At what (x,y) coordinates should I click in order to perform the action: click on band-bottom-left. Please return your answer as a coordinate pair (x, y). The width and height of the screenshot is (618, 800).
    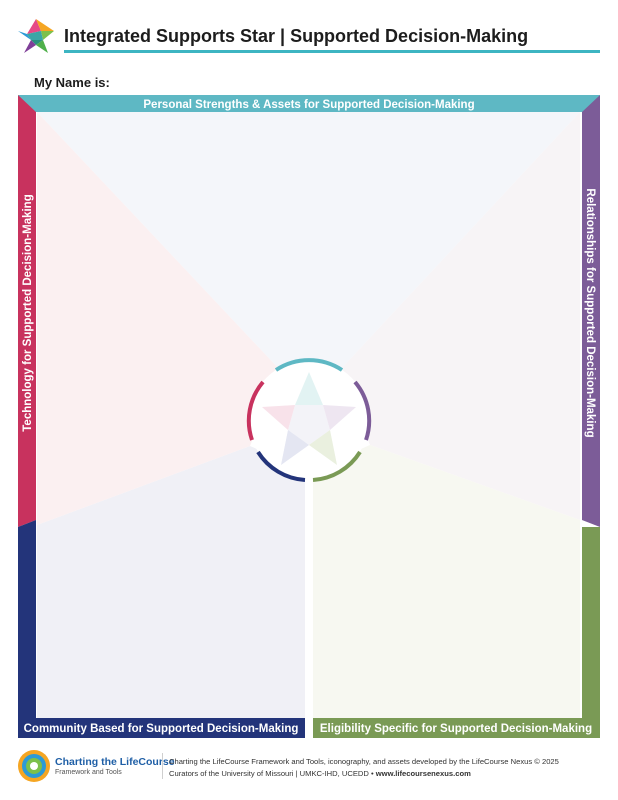
    Looking at the image, I should click on (161, 728).